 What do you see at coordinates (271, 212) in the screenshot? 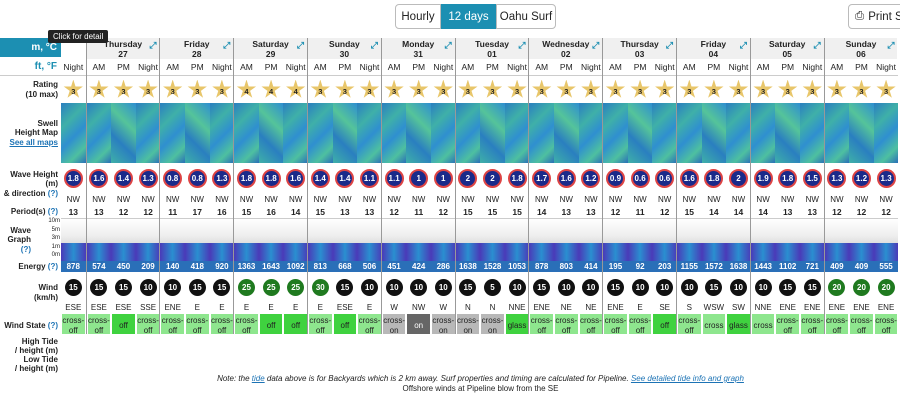
I see `period-value: 16` at bounding box center [271, 212].